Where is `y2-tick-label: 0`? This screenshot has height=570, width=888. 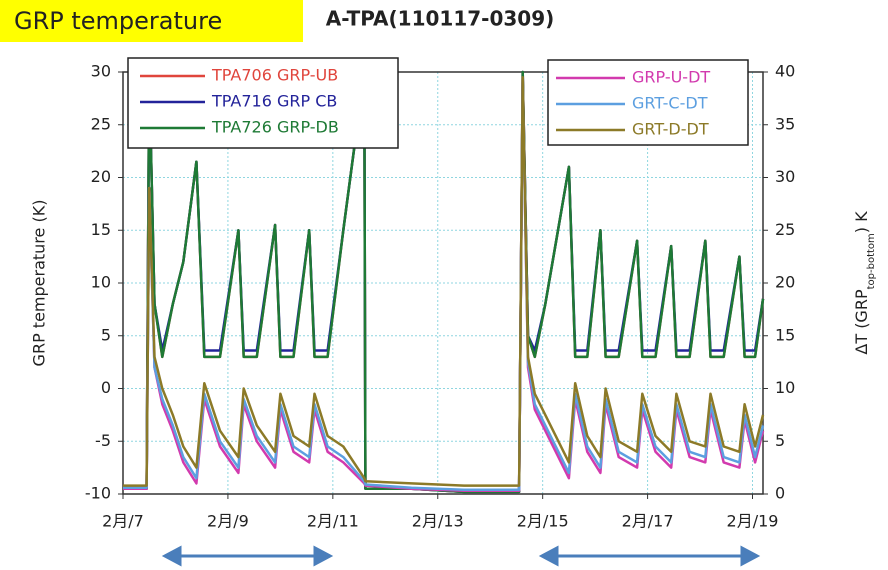 y2-tick-label: 0 is located at coordinates (780, 493).